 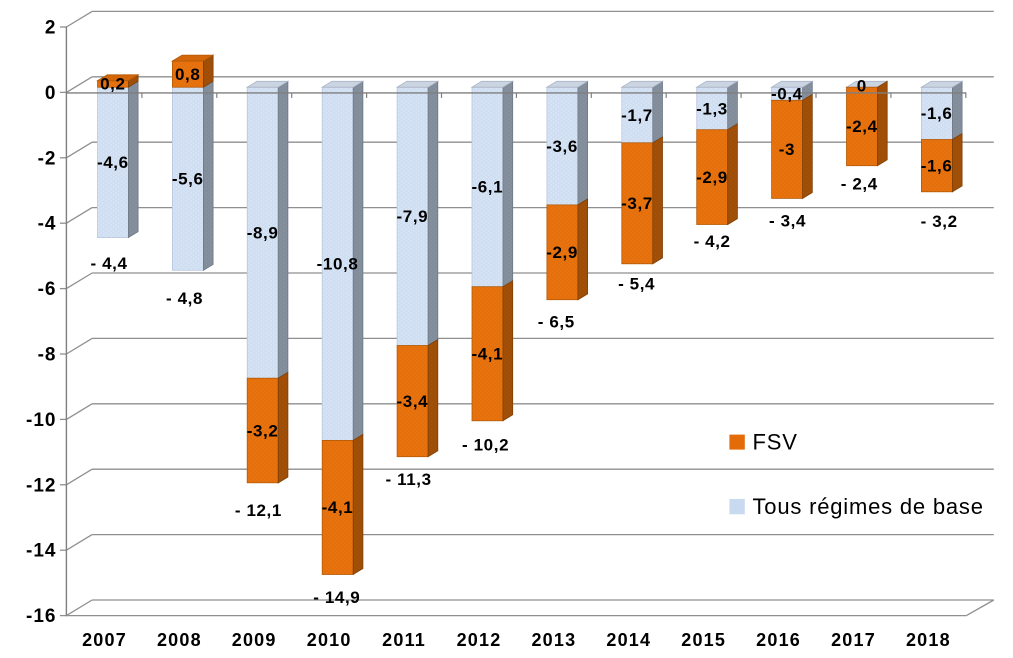 What do you see at coordinates (47, 158) in the screenshot?
I see `svg-text: -2` at bounding box center [47, 158].